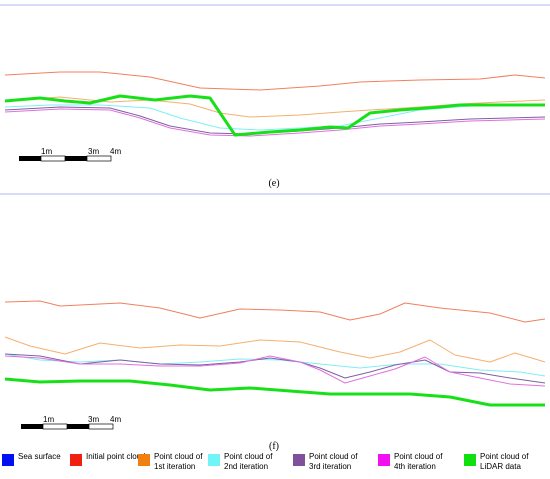  I want to click on legend-label: Point cloud of 1st iteration, so click(178, 461).